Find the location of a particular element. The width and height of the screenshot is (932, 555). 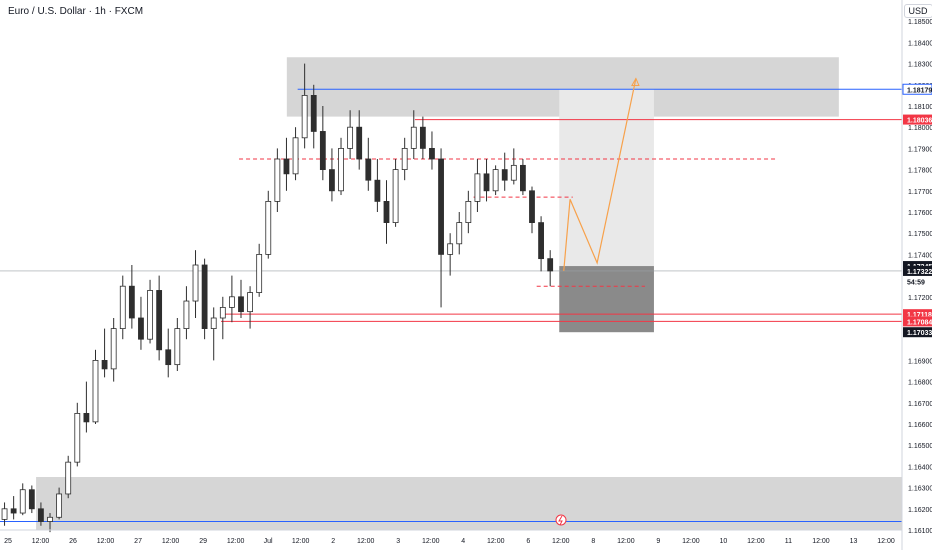

y-tick-label: 1.16700 is located at coordinates (920, 404).